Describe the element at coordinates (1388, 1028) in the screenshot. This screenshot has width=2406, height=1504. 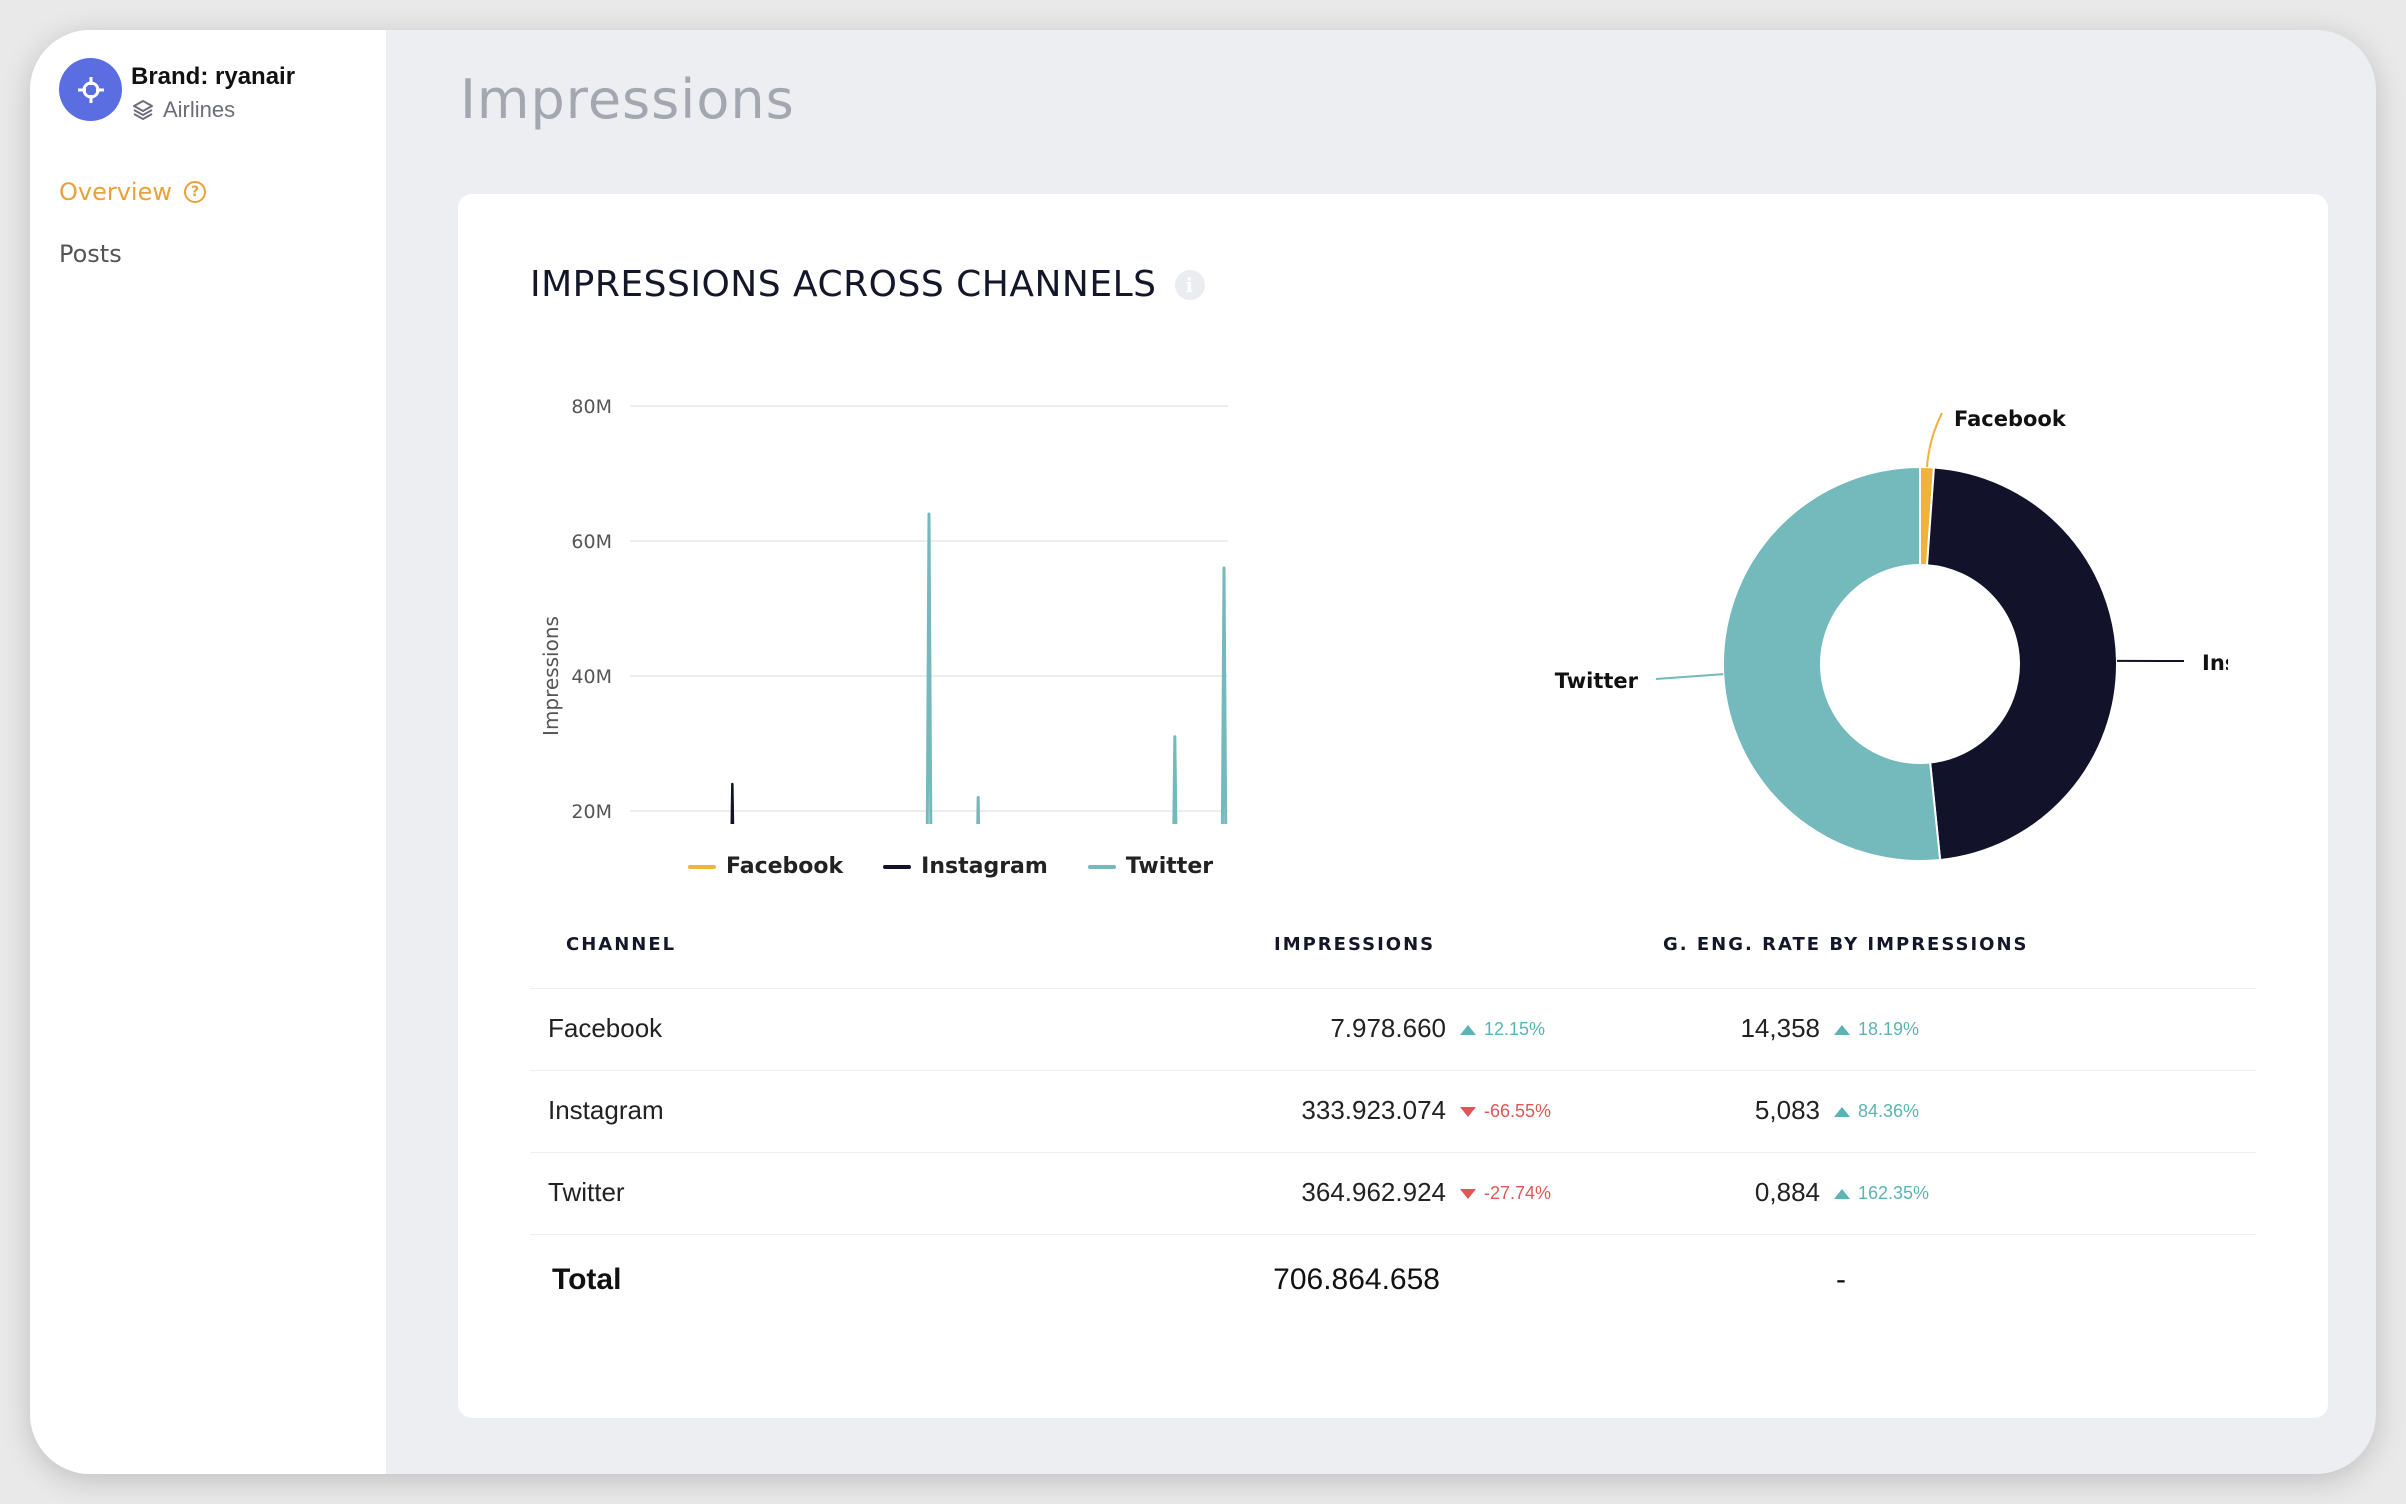
I see `impressions-value: 7.978.660` at that location.